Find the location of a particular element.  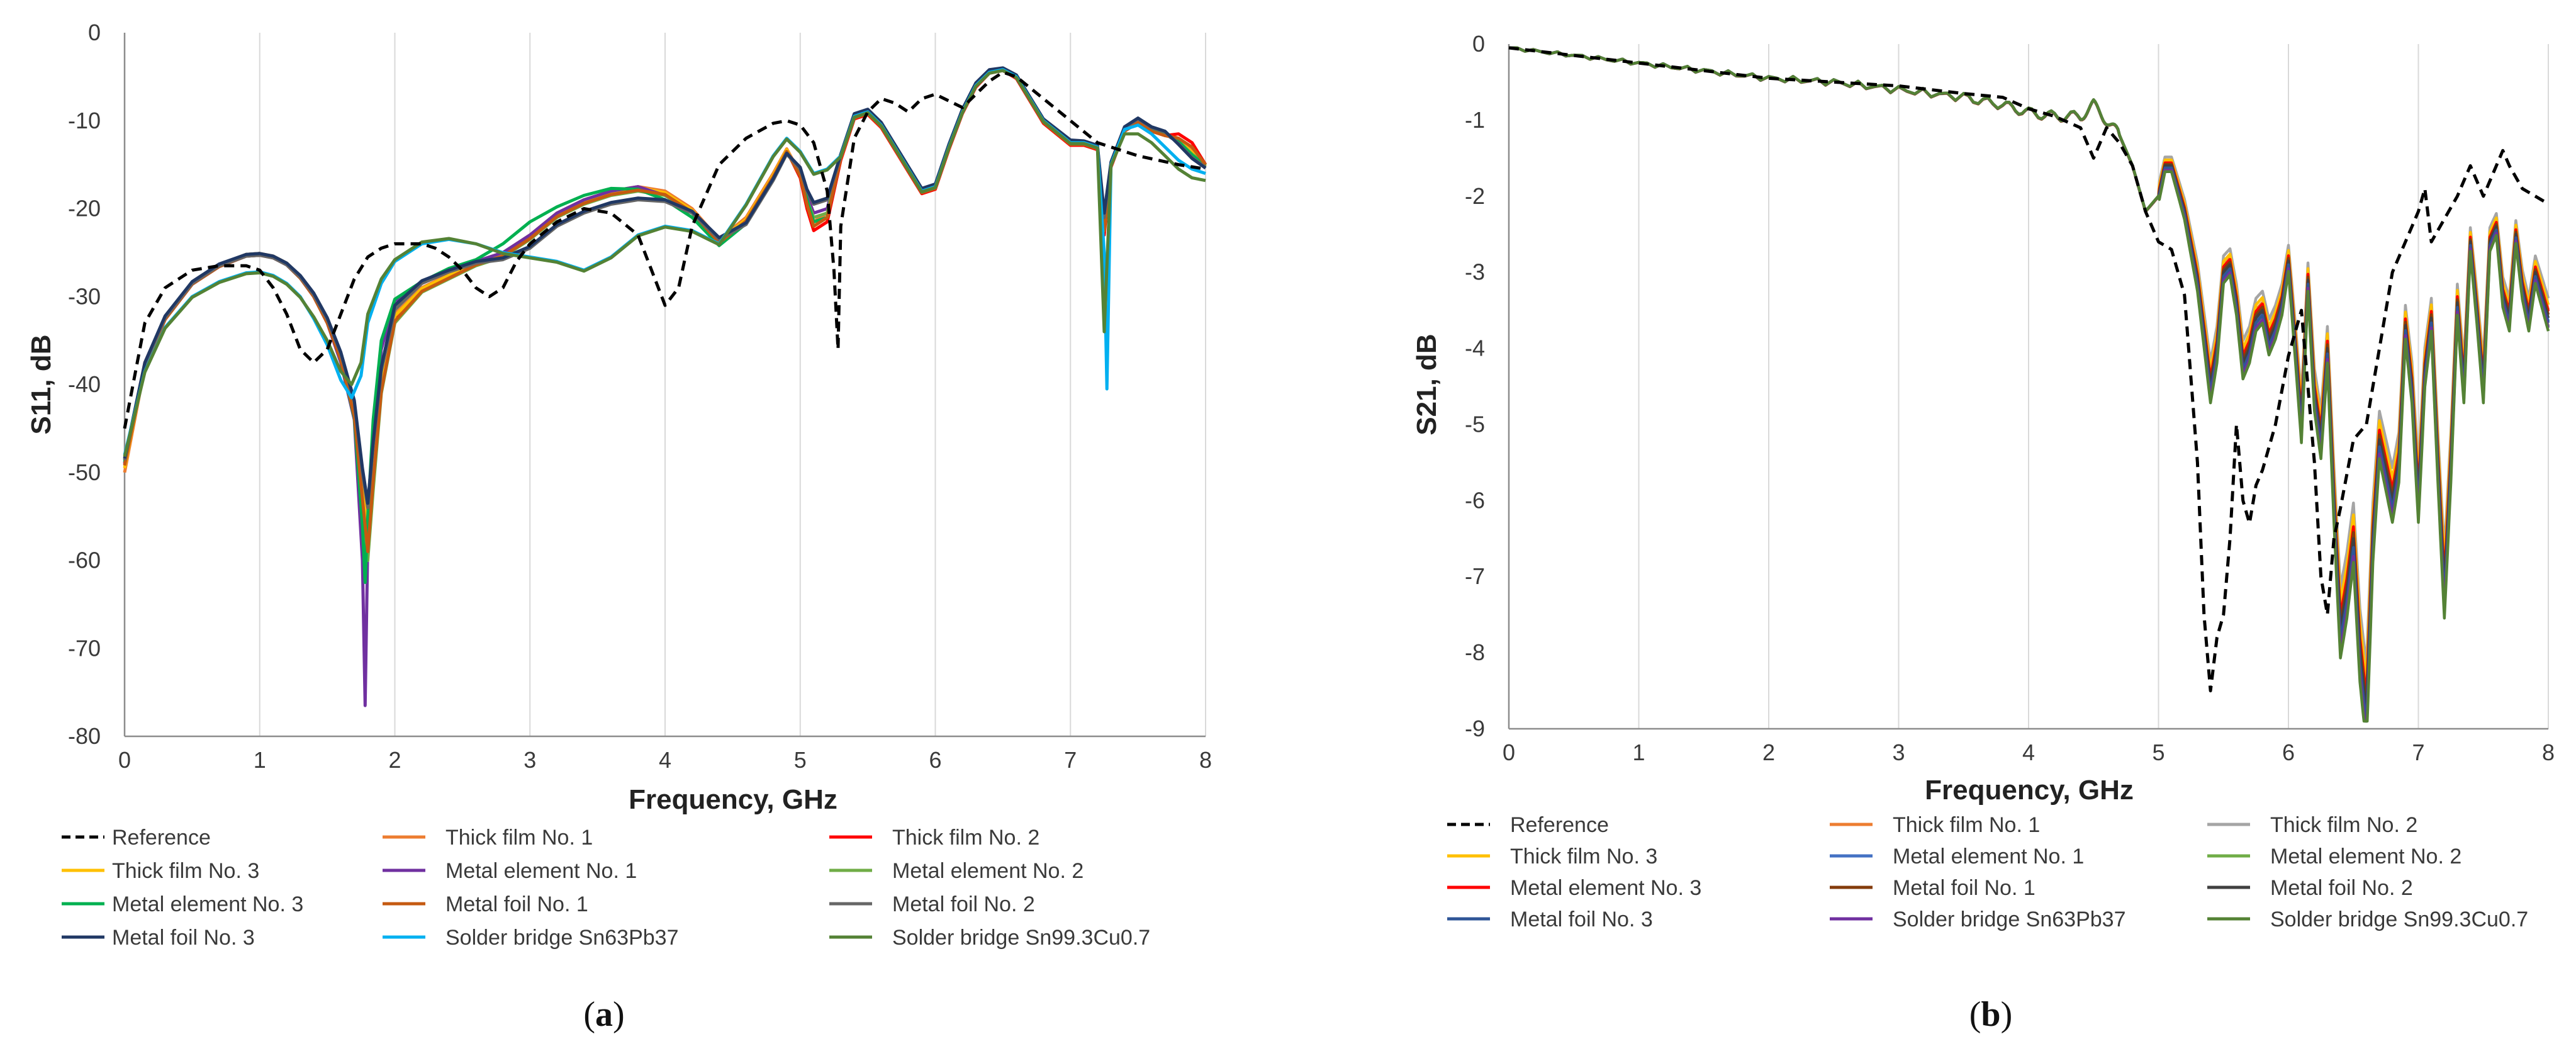

y-tick-label: -1 is located at coordinates (1475, 120).